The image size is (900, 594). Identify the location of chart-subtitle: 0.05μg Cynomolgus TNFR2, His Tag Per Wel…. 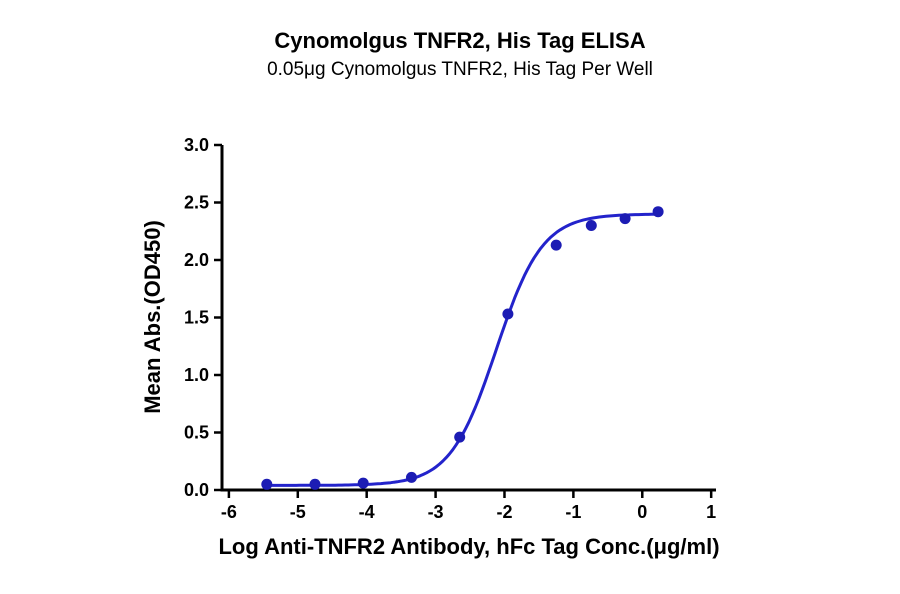
(460, 69).